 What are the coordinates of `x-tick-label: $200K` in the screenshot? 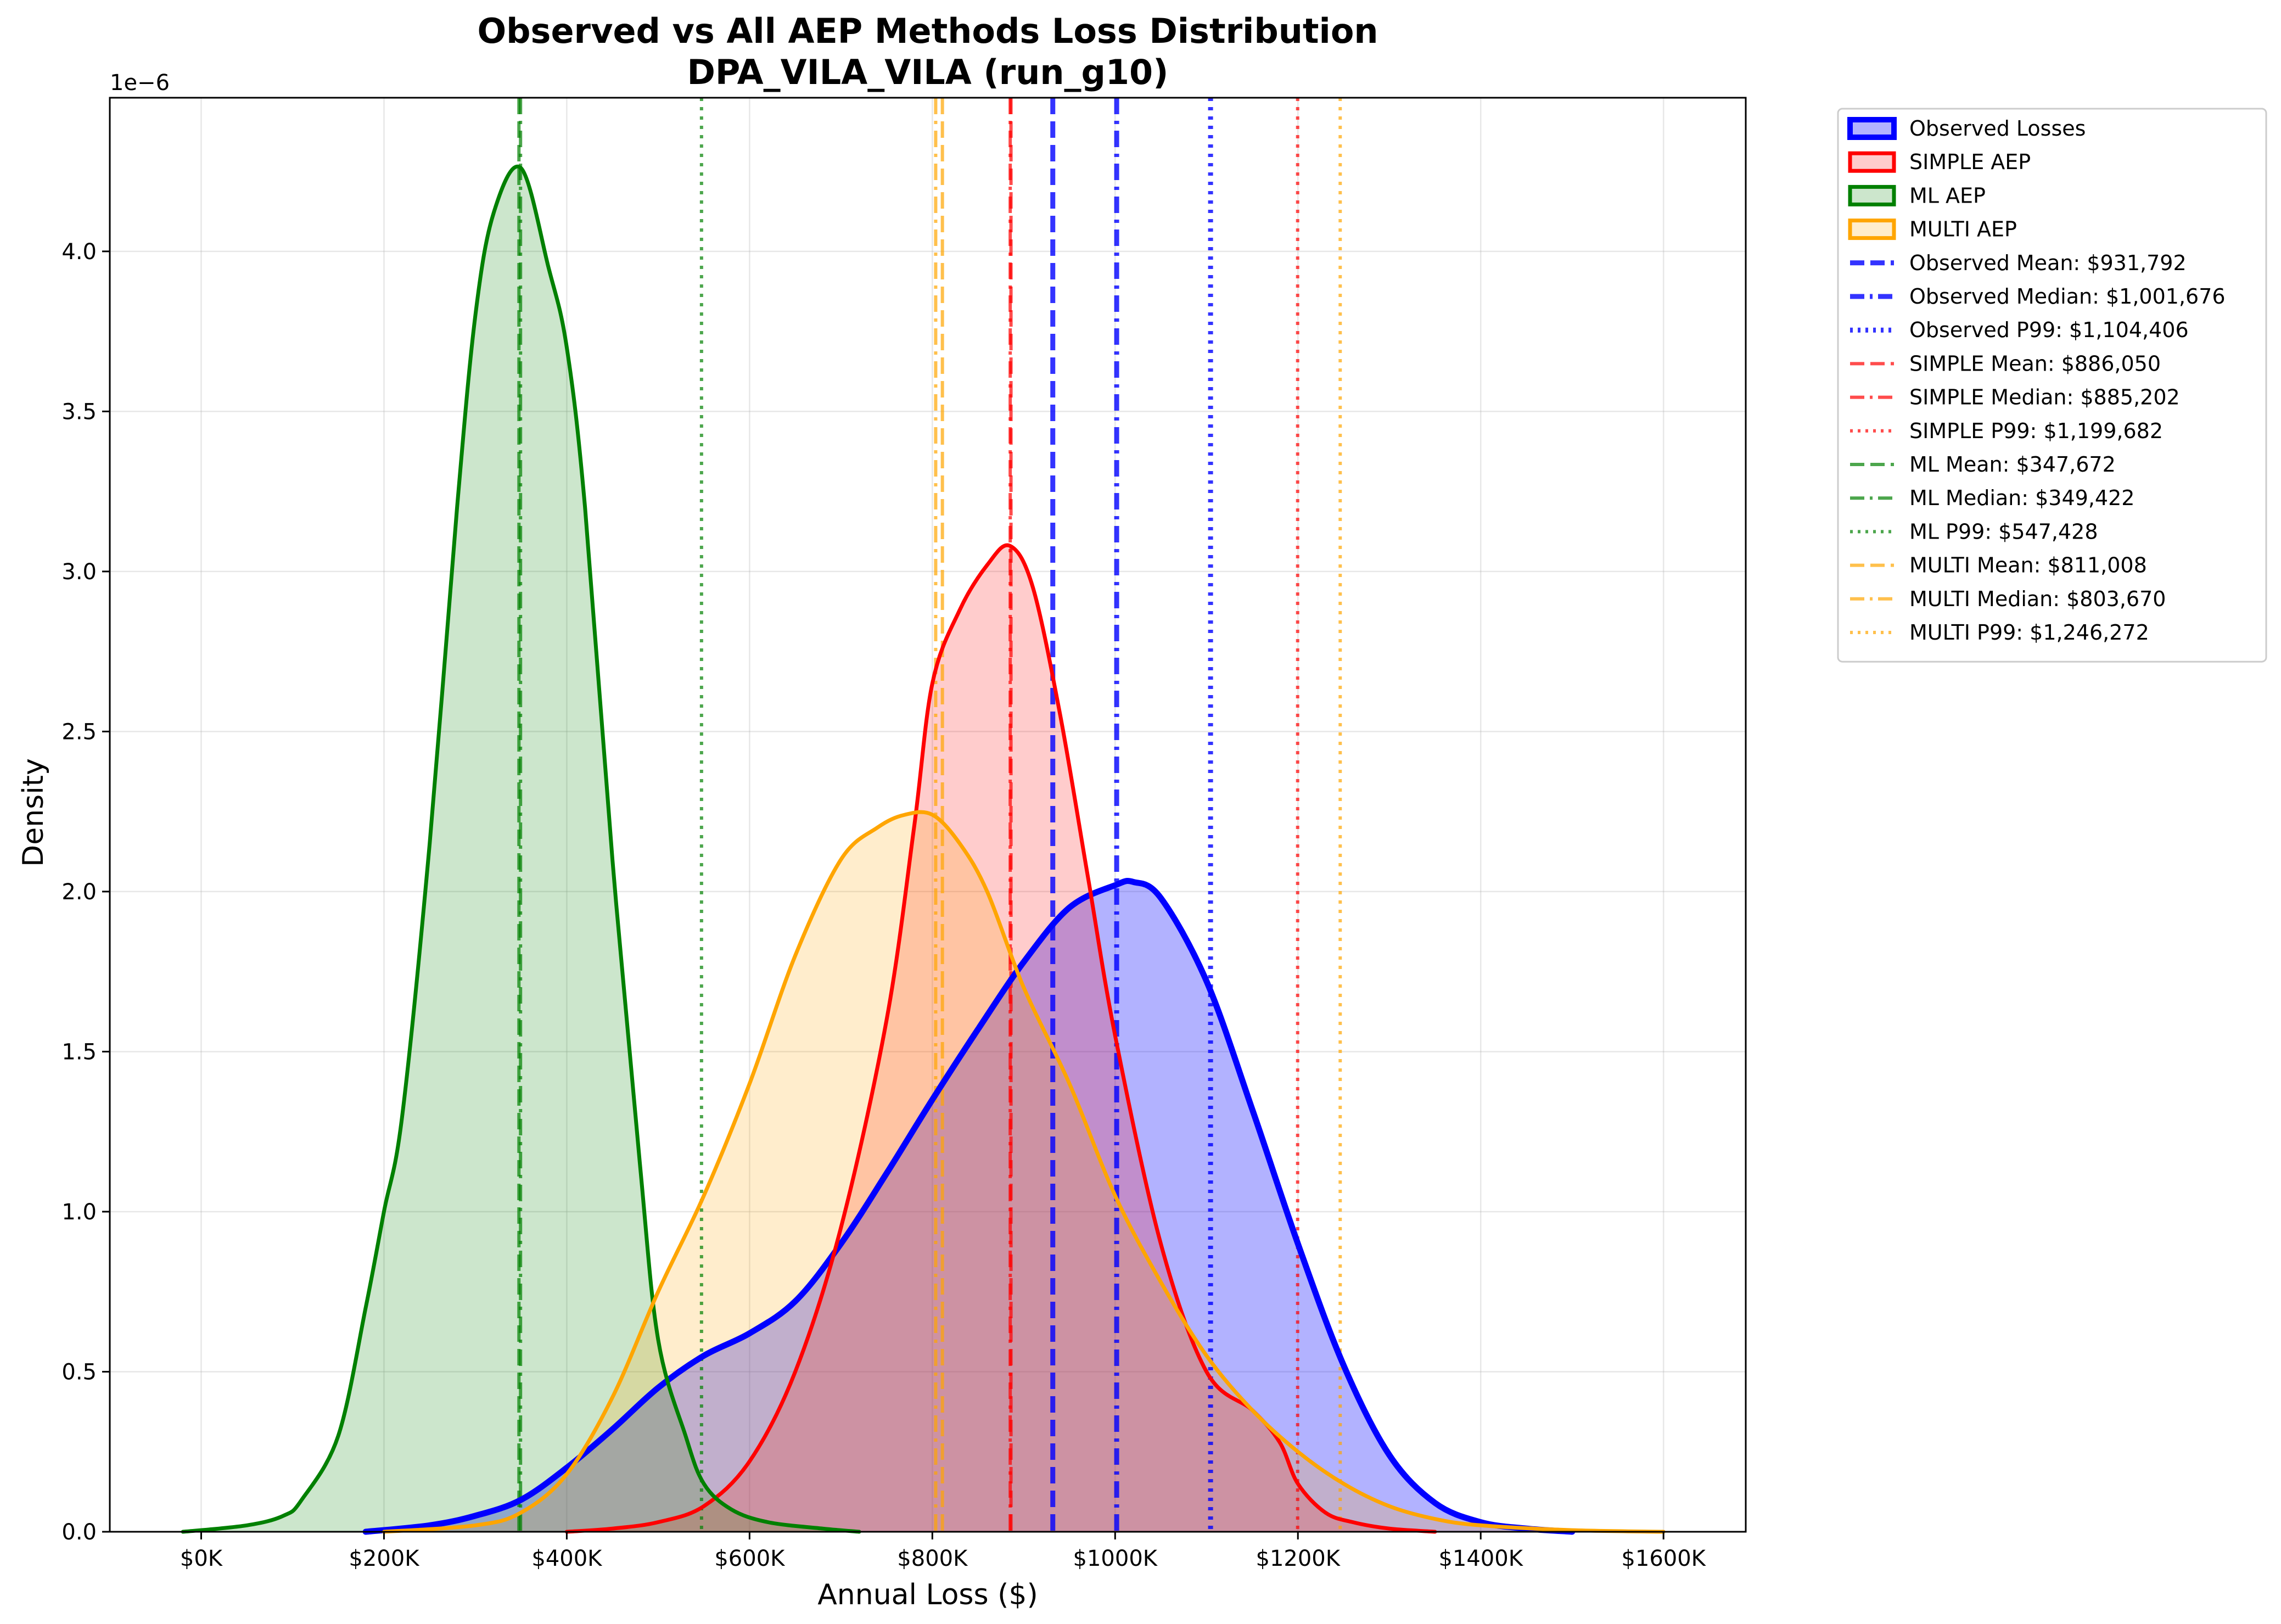 It's located at (384, 1558).